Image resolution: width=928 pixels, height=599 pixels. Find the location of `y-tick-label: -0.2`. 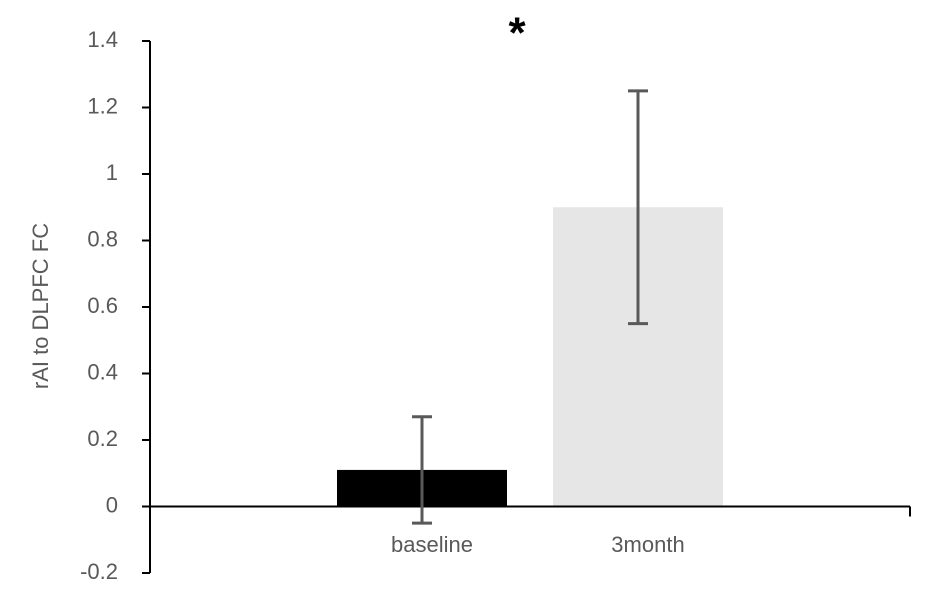

y-tick-label: -0.2 is located at coordinates (99, 571).